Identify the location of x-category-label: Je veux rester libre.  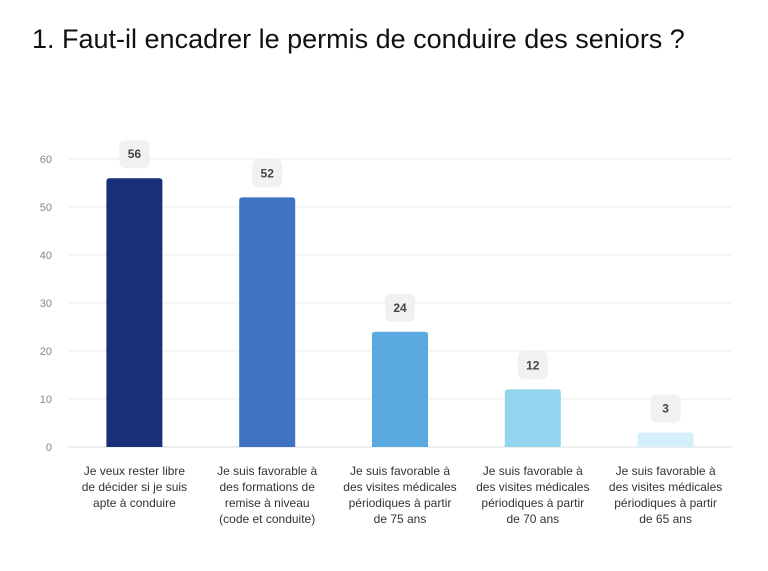
(135, 471).